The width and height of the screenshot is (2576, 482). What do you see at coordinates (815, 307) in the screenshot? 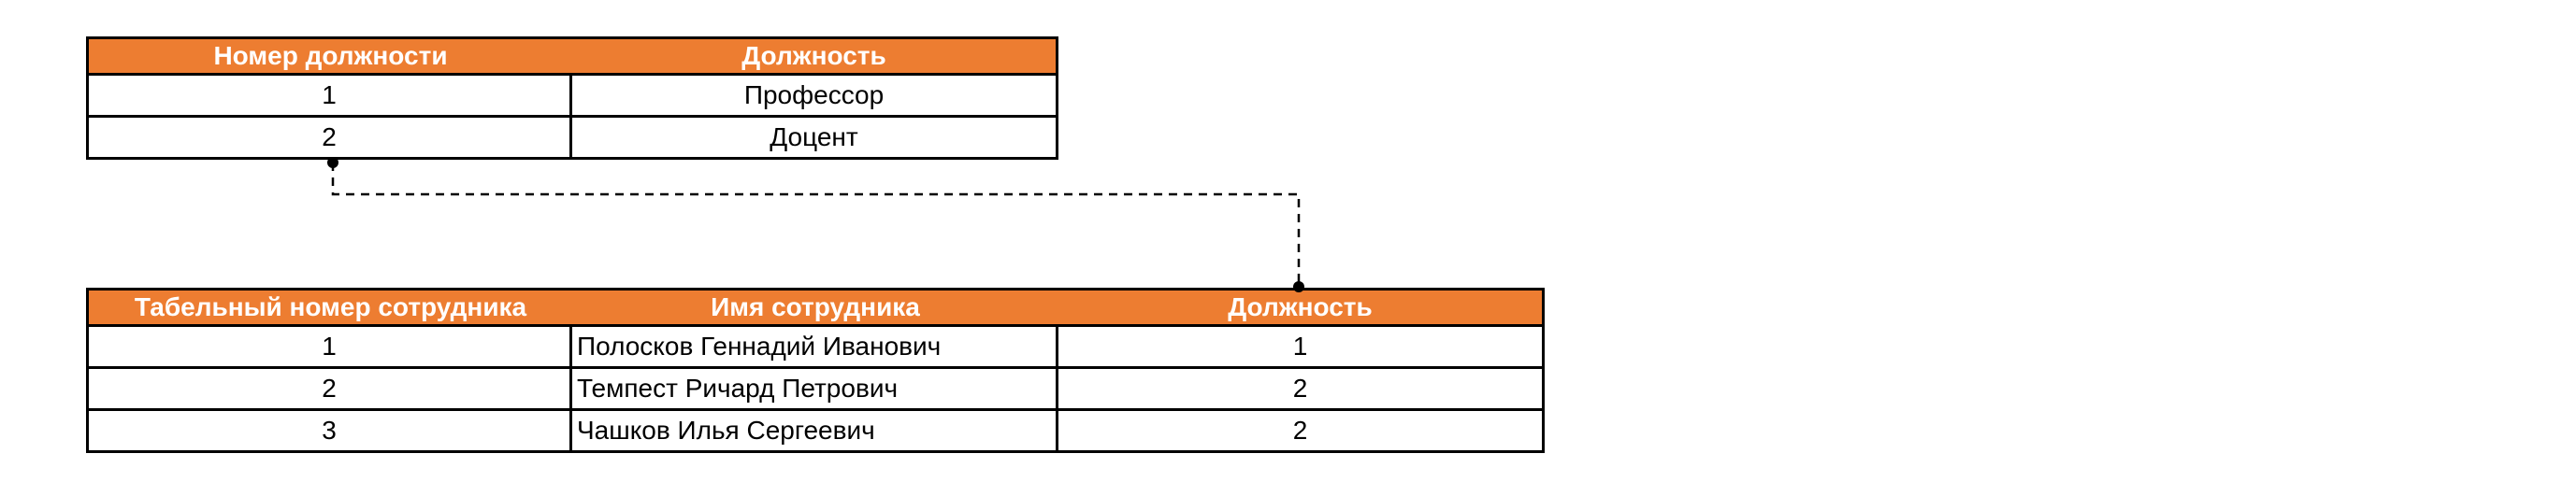
I see `employees-header-name: Имя сотрудника` at bounding box center [815, 307].